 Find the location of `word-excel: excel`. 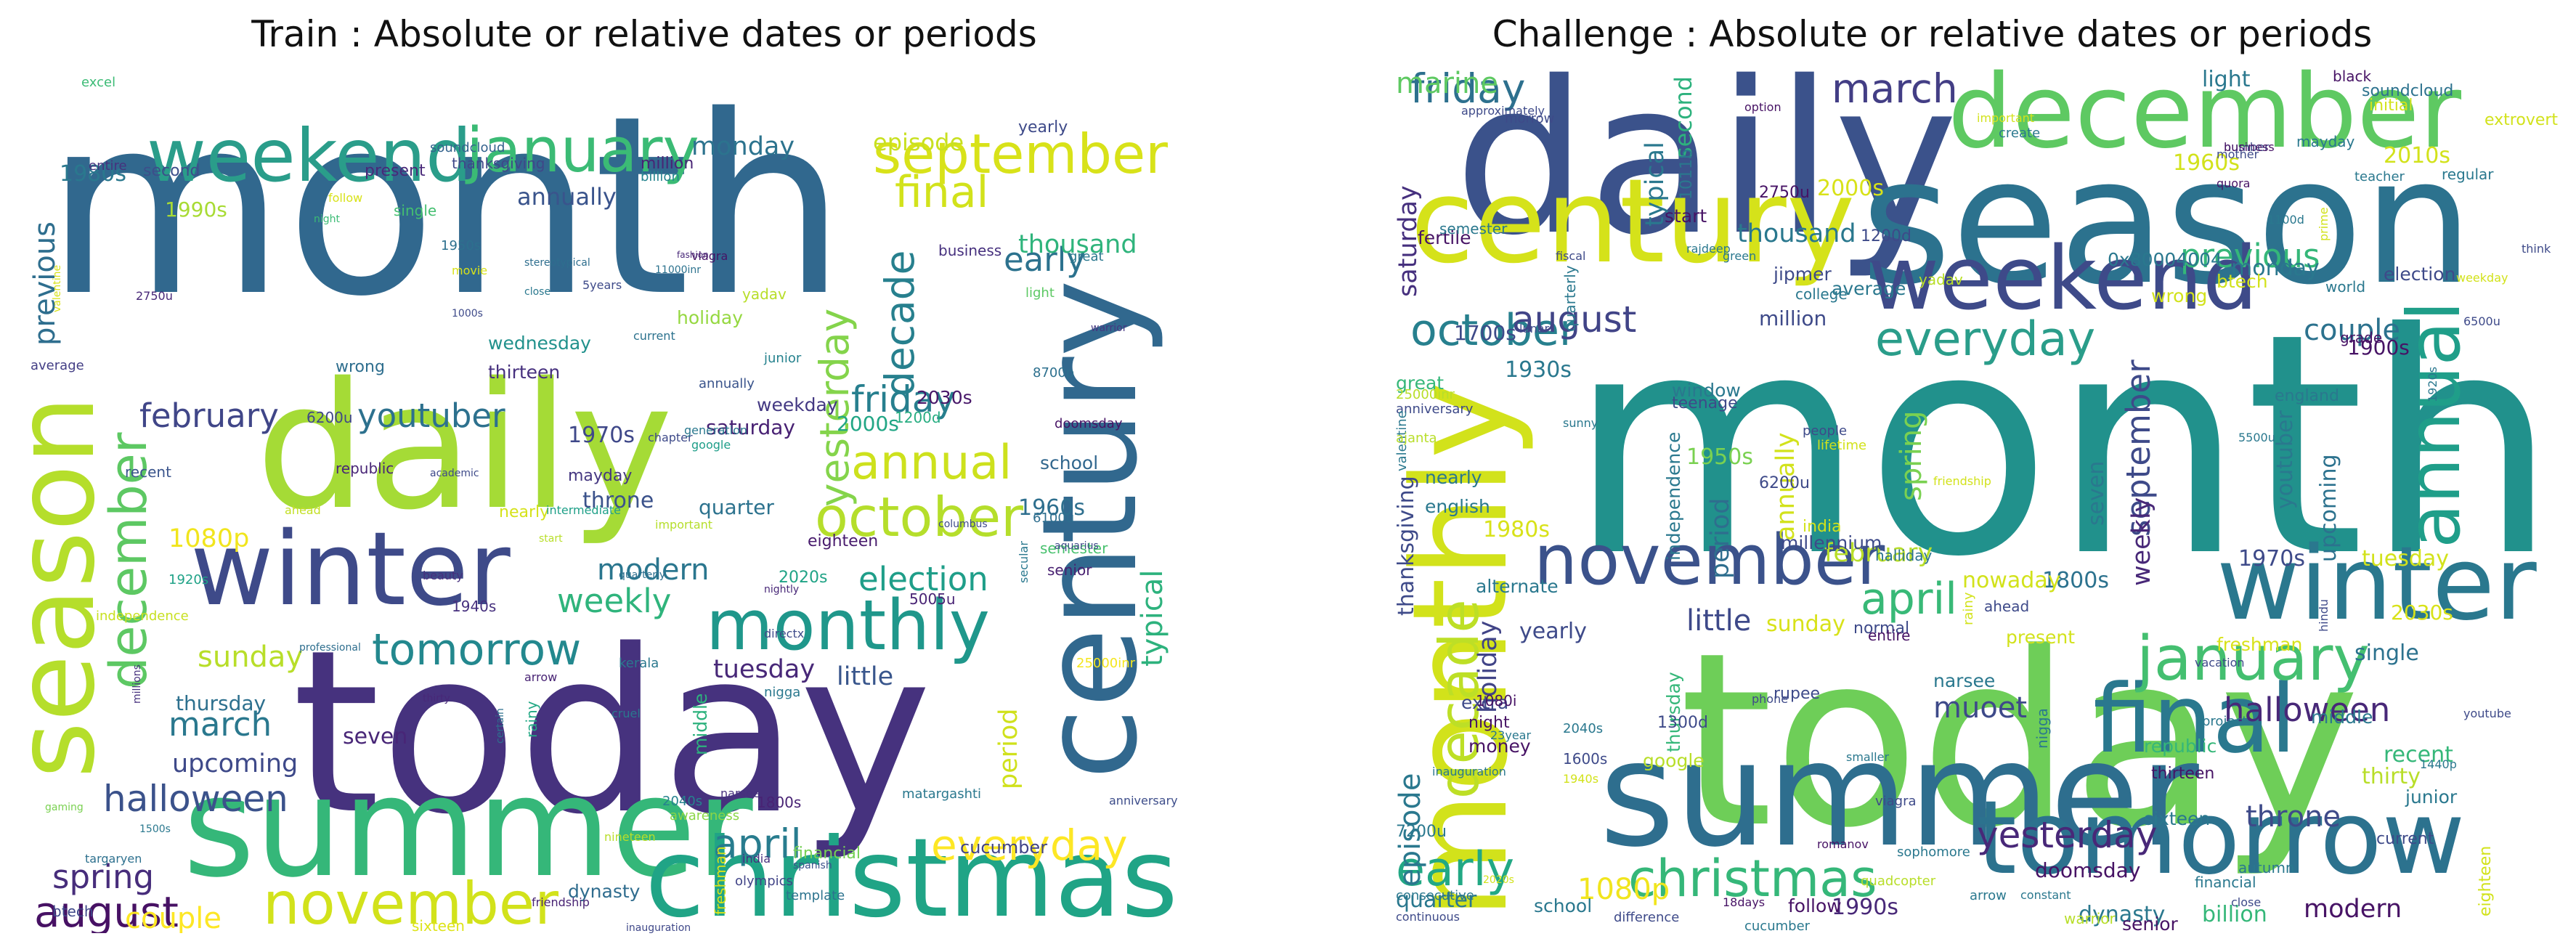

word-excel: excel is located at coordinates (98, 82).